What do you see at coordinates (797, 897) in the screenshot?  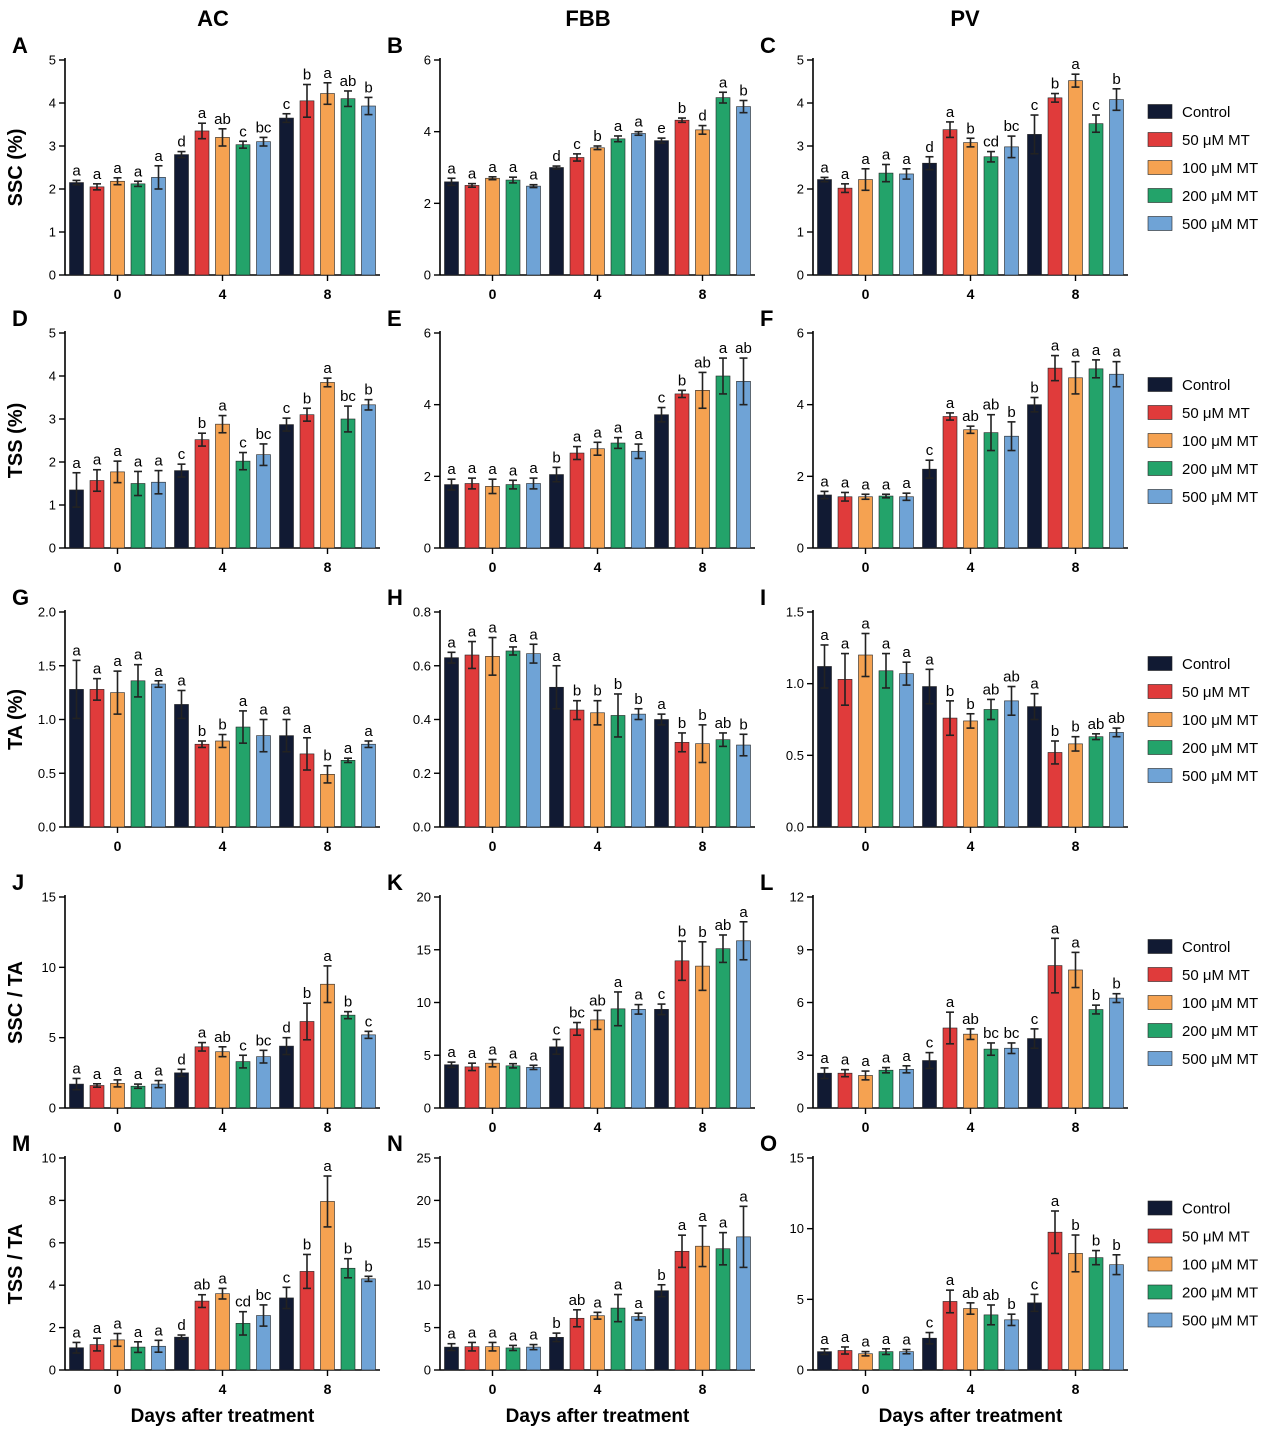 I see `y-tick-label: 12` at bounding box center [797, 897].